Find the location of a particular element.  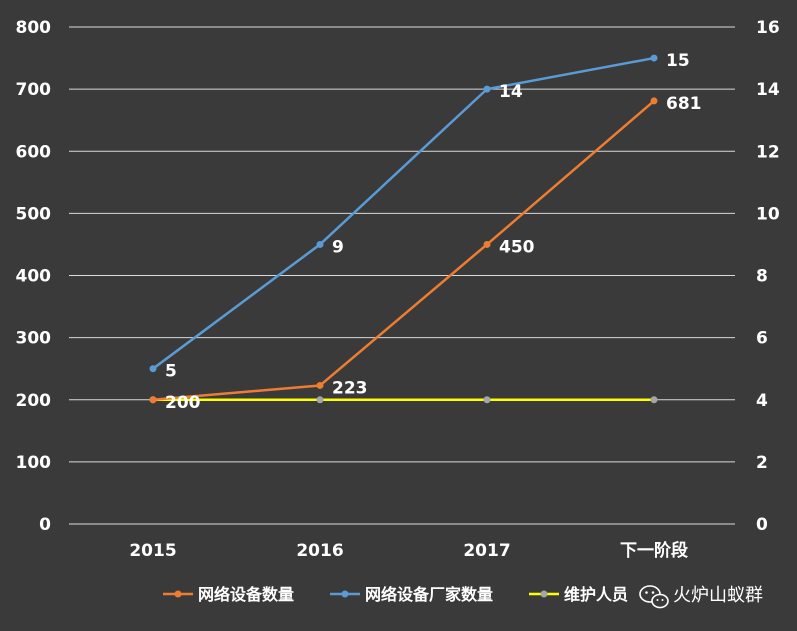

left-tick-label: 800 is located at coordinates (34, 28).